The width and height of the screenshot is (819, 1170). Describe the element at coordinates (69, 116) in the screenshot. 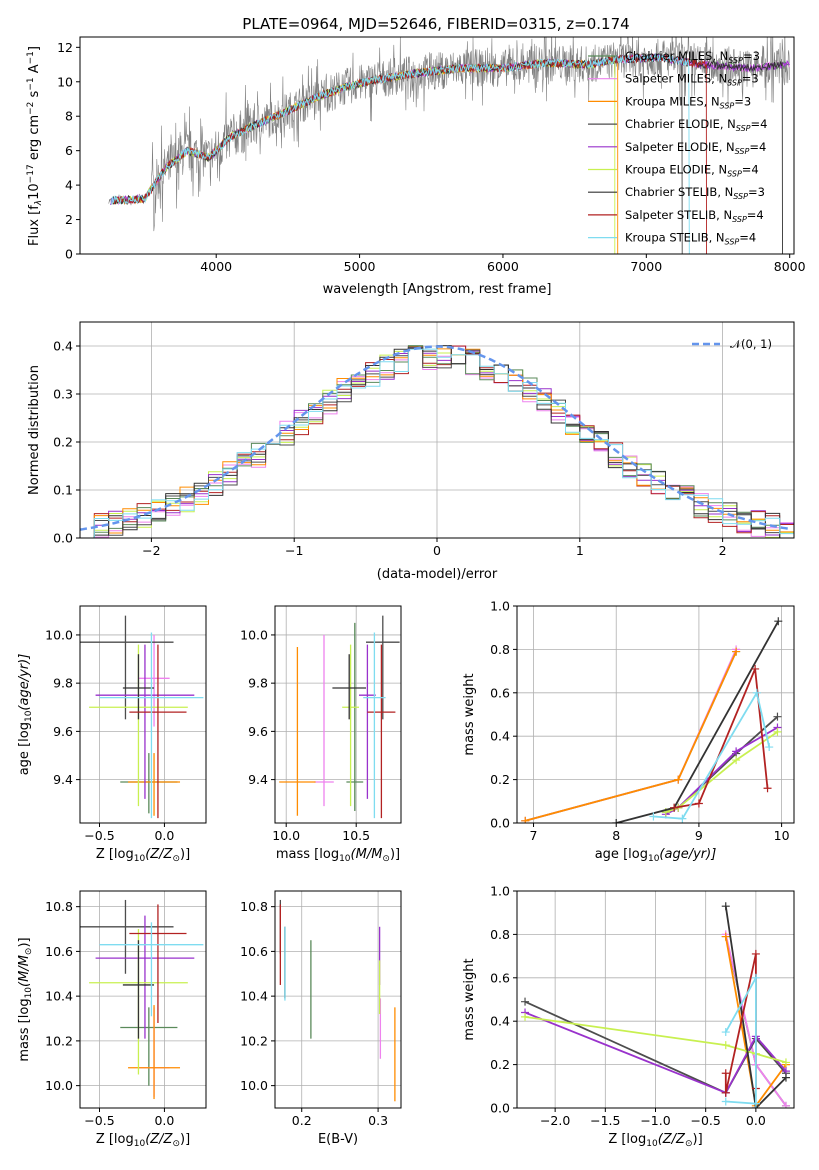

I see `y-tick-label: 8` at that location.